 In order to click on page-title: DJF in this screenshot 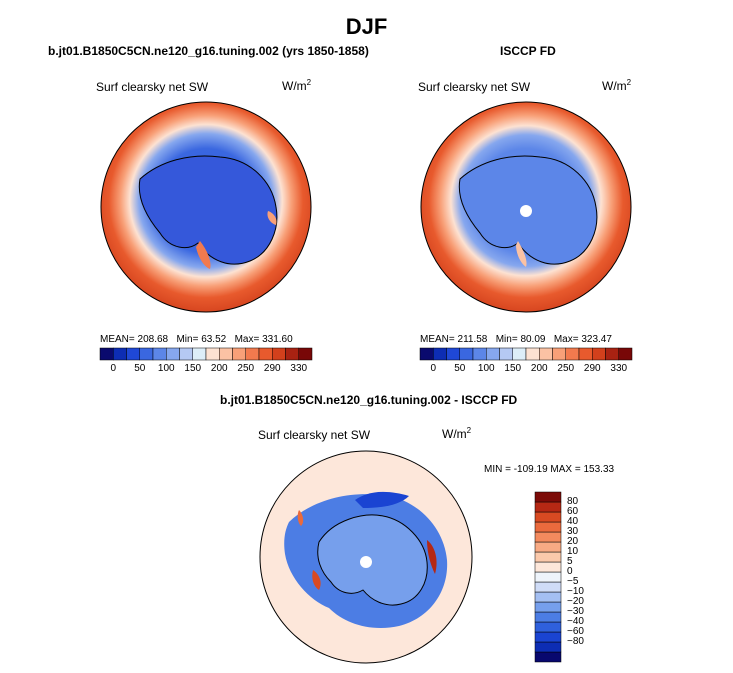, I will do `click(366, 26)`.